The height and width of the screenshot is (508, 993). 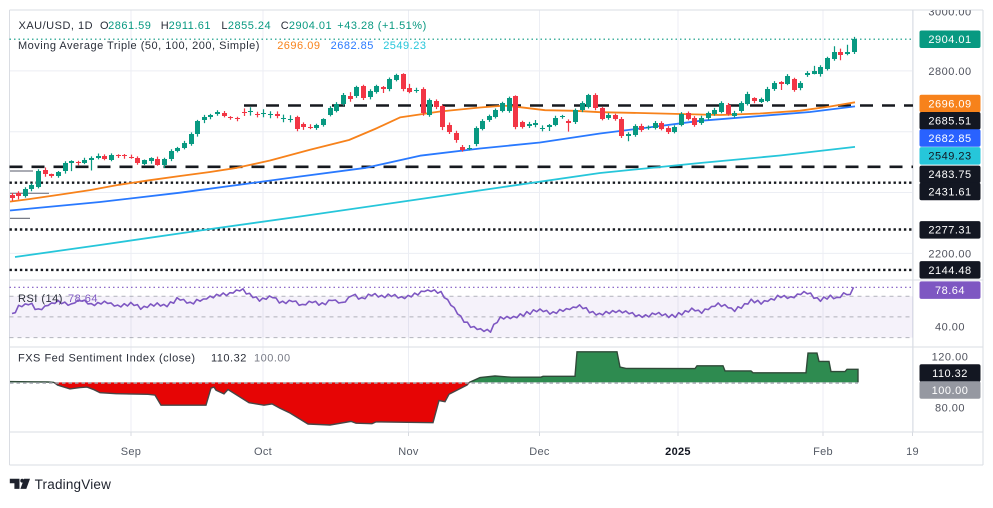 I want to click on svg-text: 2855.24, so click(x=249, y=26).